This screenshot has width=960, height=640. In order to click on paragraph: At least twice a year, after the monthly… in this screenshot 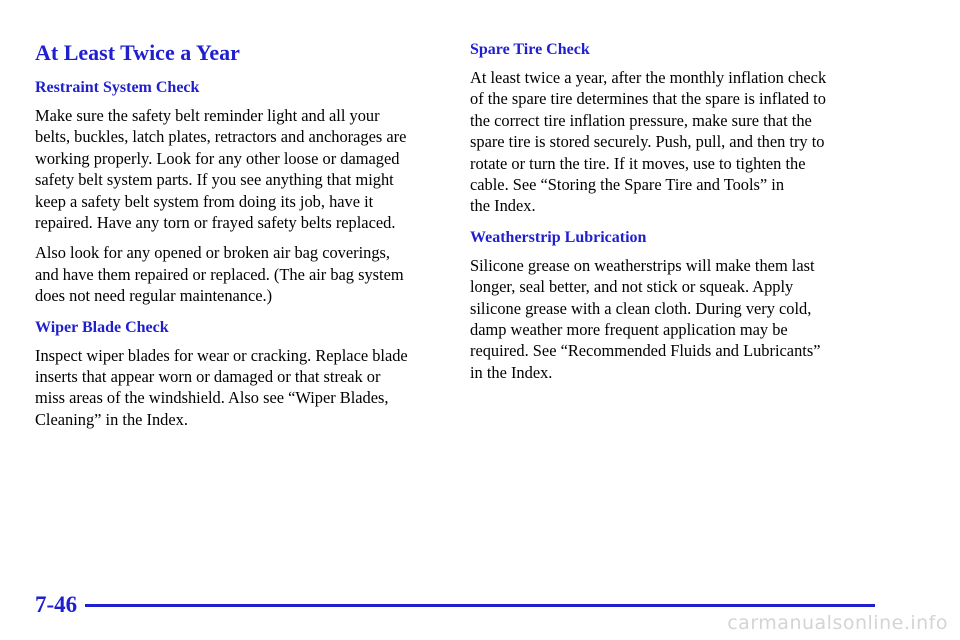, I will do `click(685, 142)`.